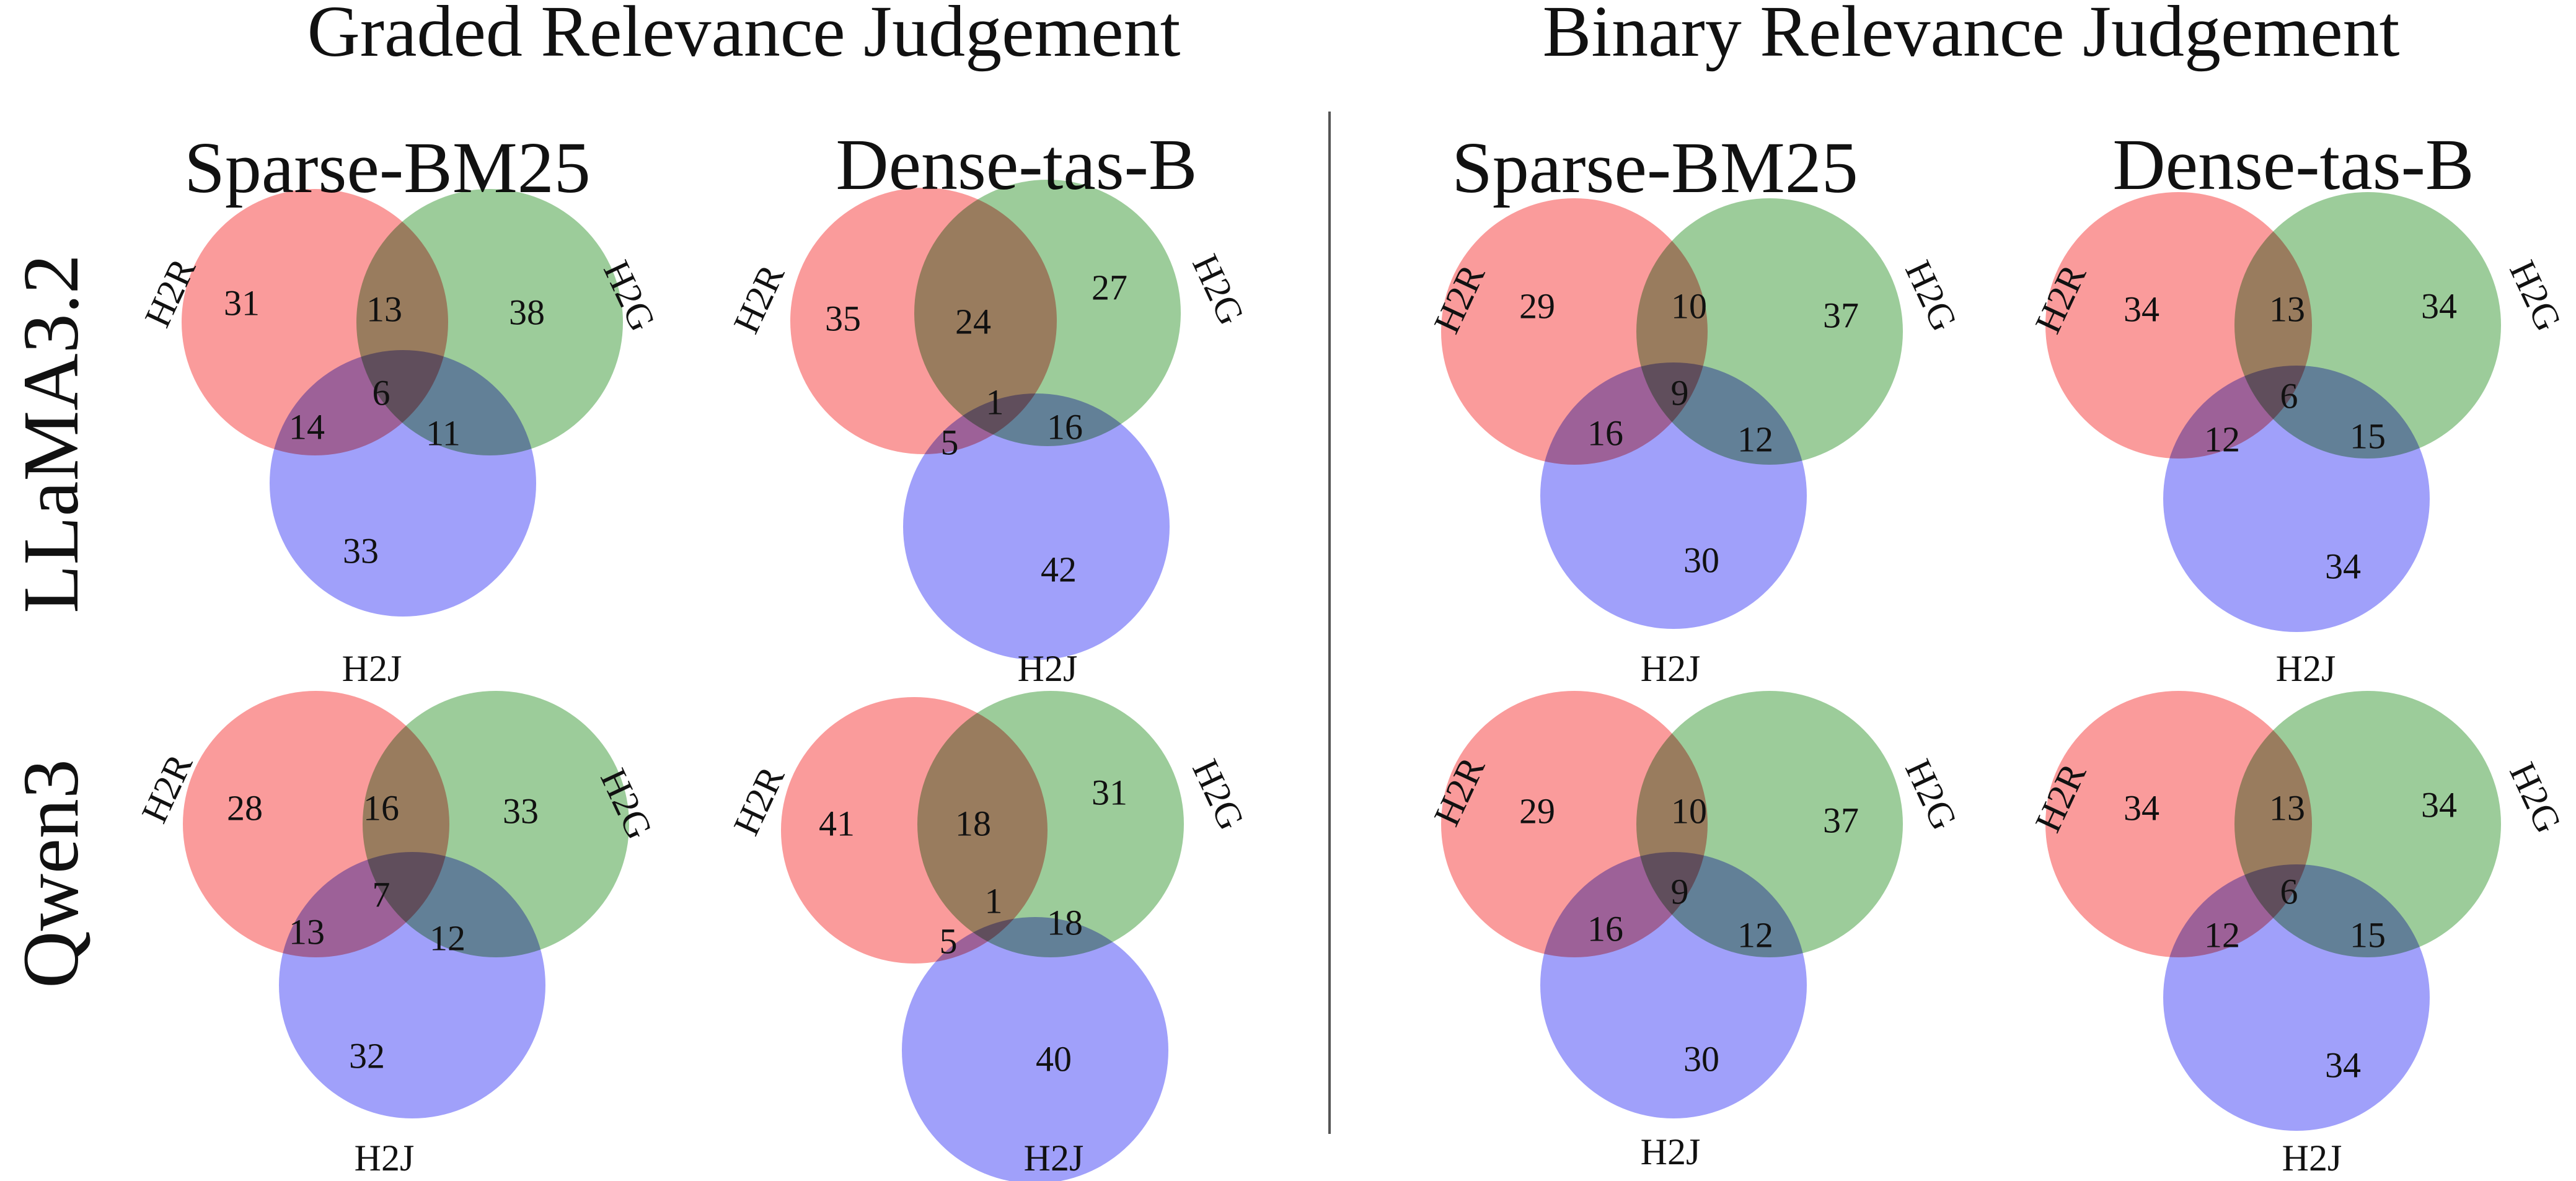 The width and height of the screenshot is (2576, 1181). What do you see at coordinates (307, 931) in the screenshot?
I see `region-count-ac: 13` at bounding box center [307, 931].